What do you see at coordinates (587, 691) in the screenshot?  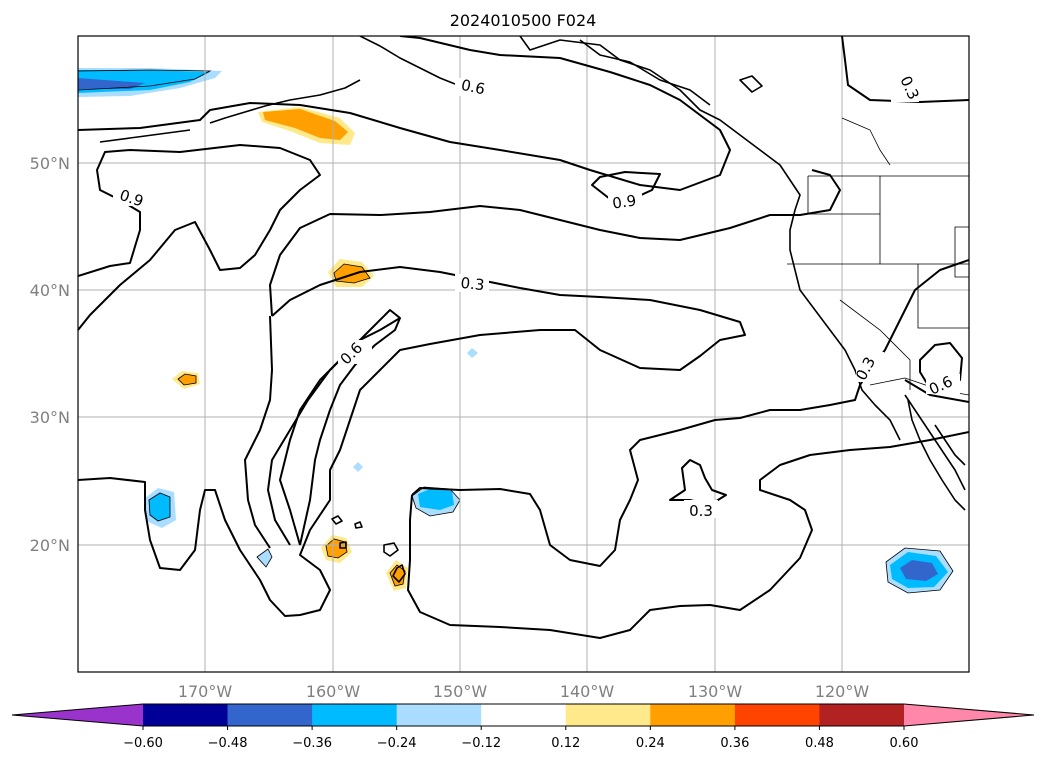 I see `lon-label-140w: 140°W` at bounding box center [587, 691].